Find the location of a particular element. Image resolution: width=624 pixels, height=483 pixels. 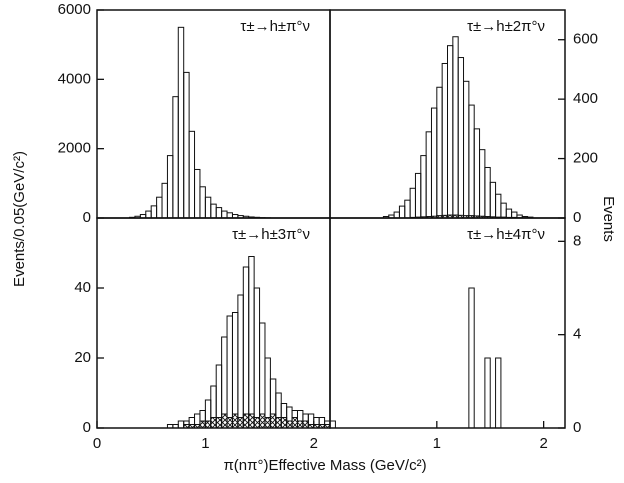

y2-axis-label: Events is located at coordinates (608, 219).